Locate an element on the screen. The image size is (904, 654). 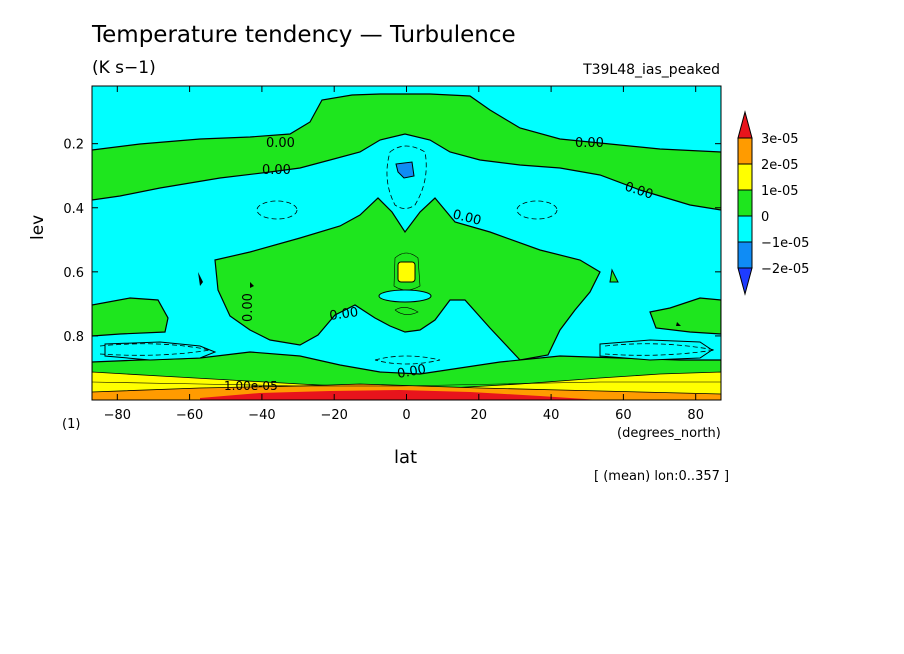
y-tick-label: 0.2 is located at coordinates (73, 145).